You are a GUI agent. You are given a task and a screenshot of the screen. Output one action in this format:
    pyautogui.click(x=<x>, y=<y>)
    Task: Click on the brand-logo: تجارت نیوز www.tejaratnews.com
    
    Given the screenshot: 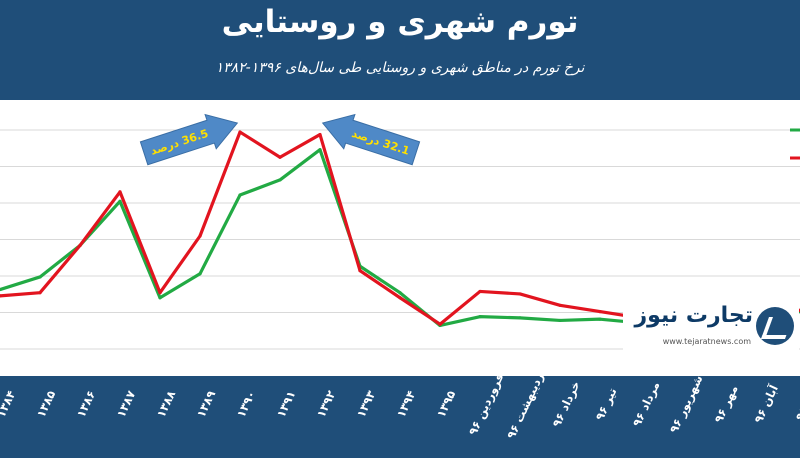 What is the action you would take?
    pyautogui.click(x=711, y=327)
    